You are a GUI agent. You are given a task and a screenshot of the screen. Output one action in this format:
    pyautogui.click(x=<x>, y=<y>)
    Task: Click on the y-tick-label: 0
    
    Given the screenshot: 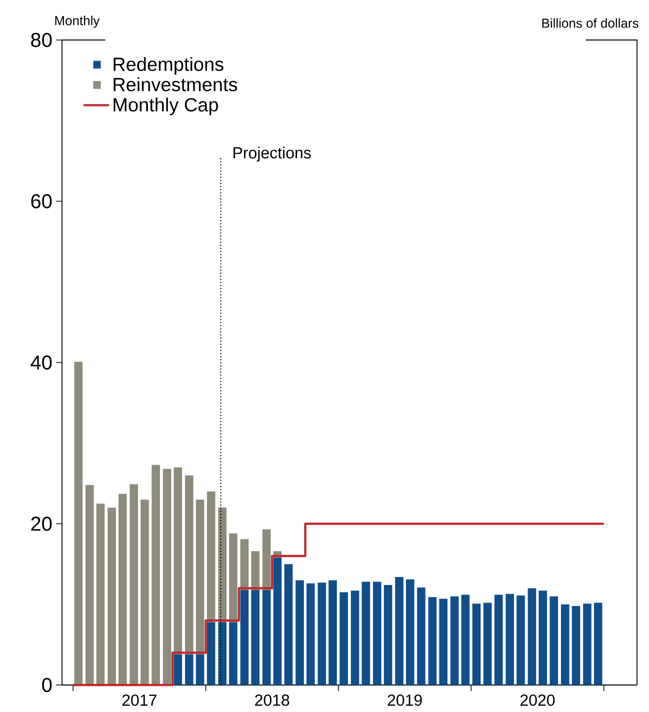 What is the action you would take?
    pyautogui.click(x=47, y=685)
    